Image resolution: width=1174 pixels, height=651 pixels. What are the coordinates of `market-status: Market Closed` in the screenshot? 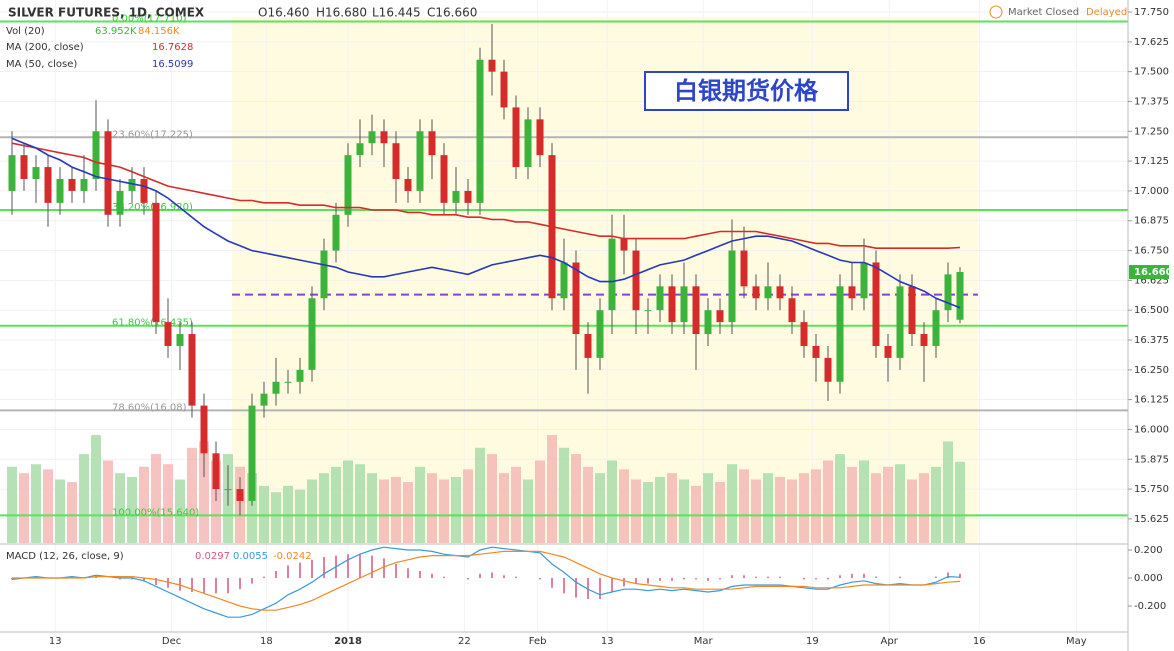 It's located at (1043, 12).